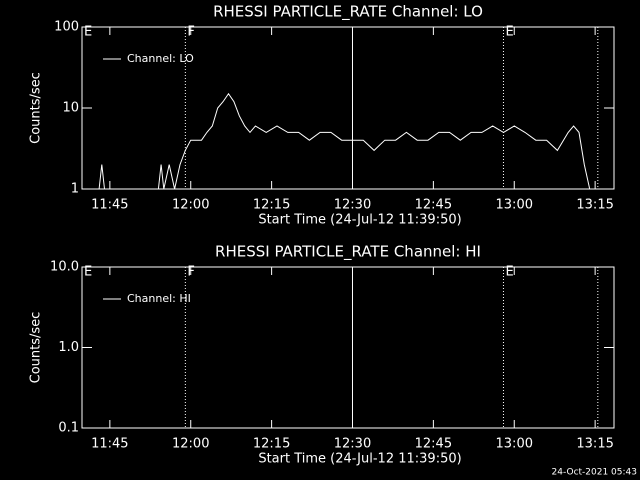 This screenshot has width=640, height=480. I want to click on y-tick-label: 1, so click(75, 189).